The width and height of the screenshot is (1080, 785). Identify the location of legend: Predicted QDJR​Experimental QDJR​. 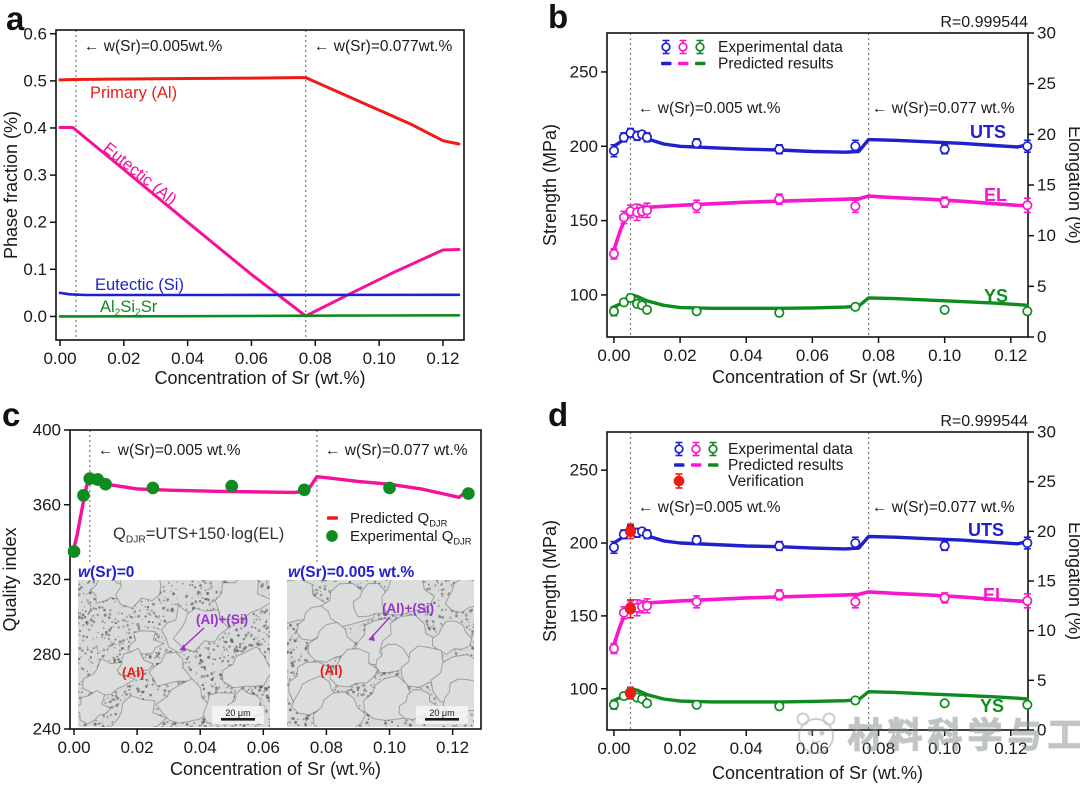
(399, 528).